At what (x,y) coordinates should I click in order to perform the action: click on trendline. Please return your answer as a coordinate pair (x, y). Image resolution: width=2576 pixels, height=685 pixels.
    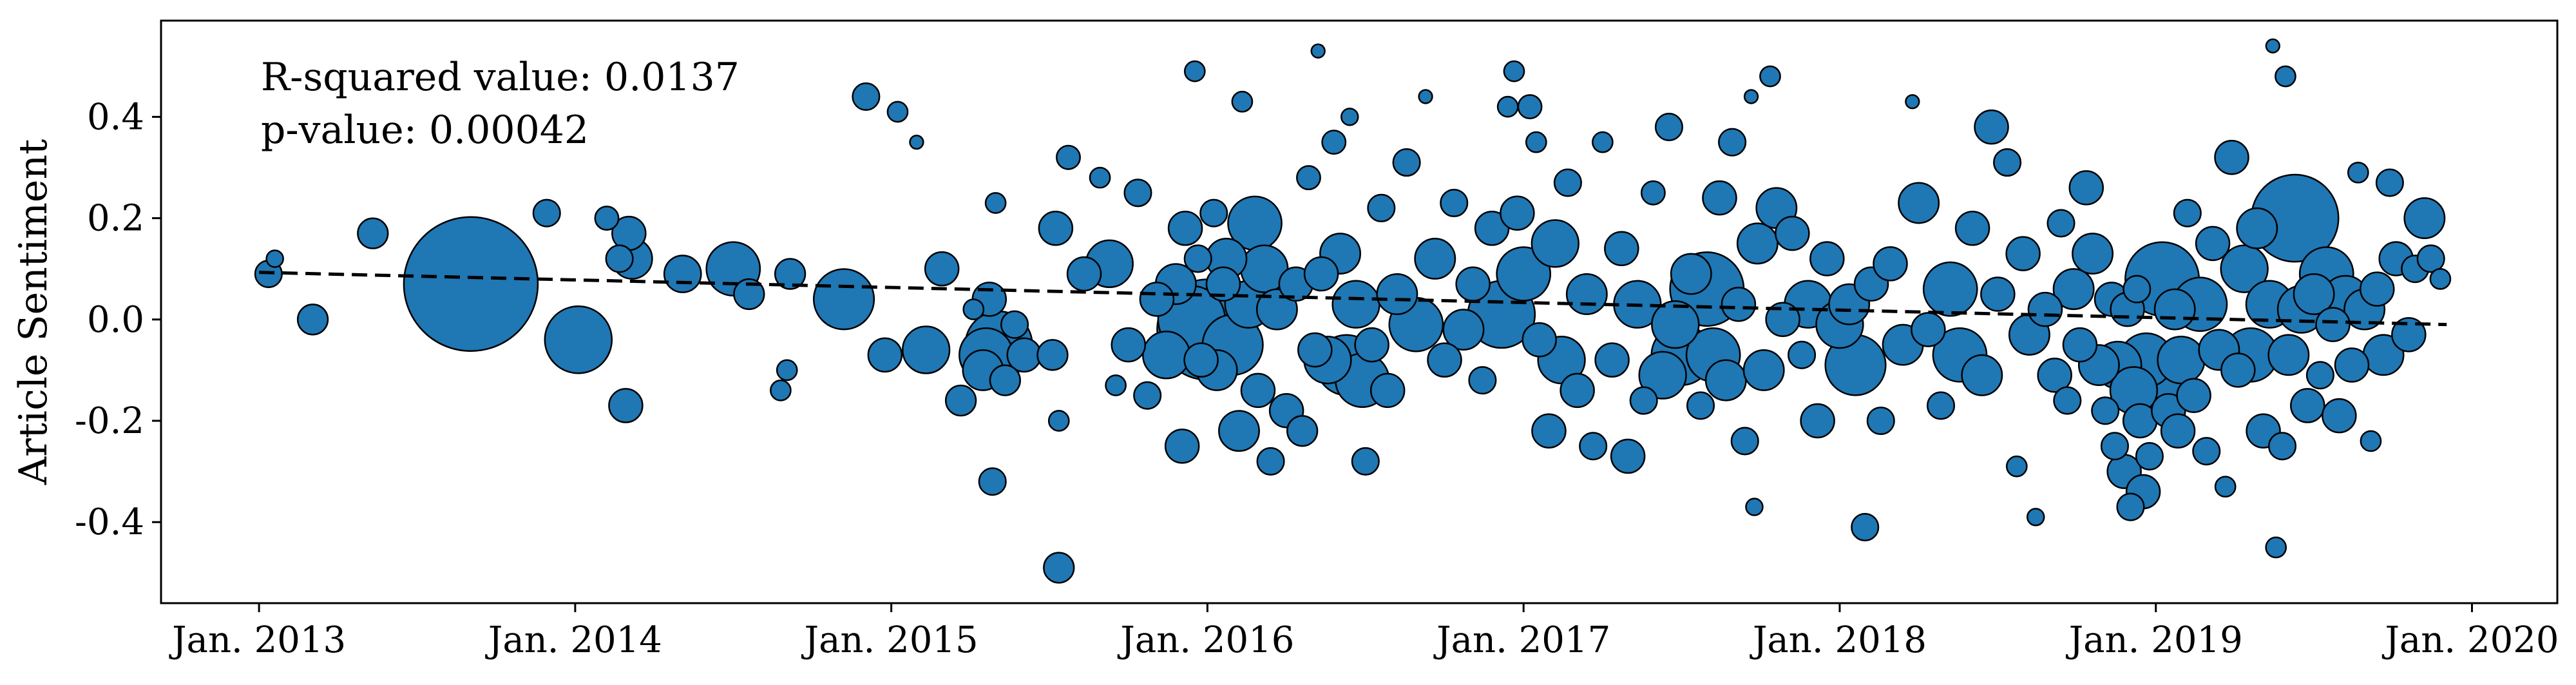
    Looking at the image, I should click on (1353, 299).